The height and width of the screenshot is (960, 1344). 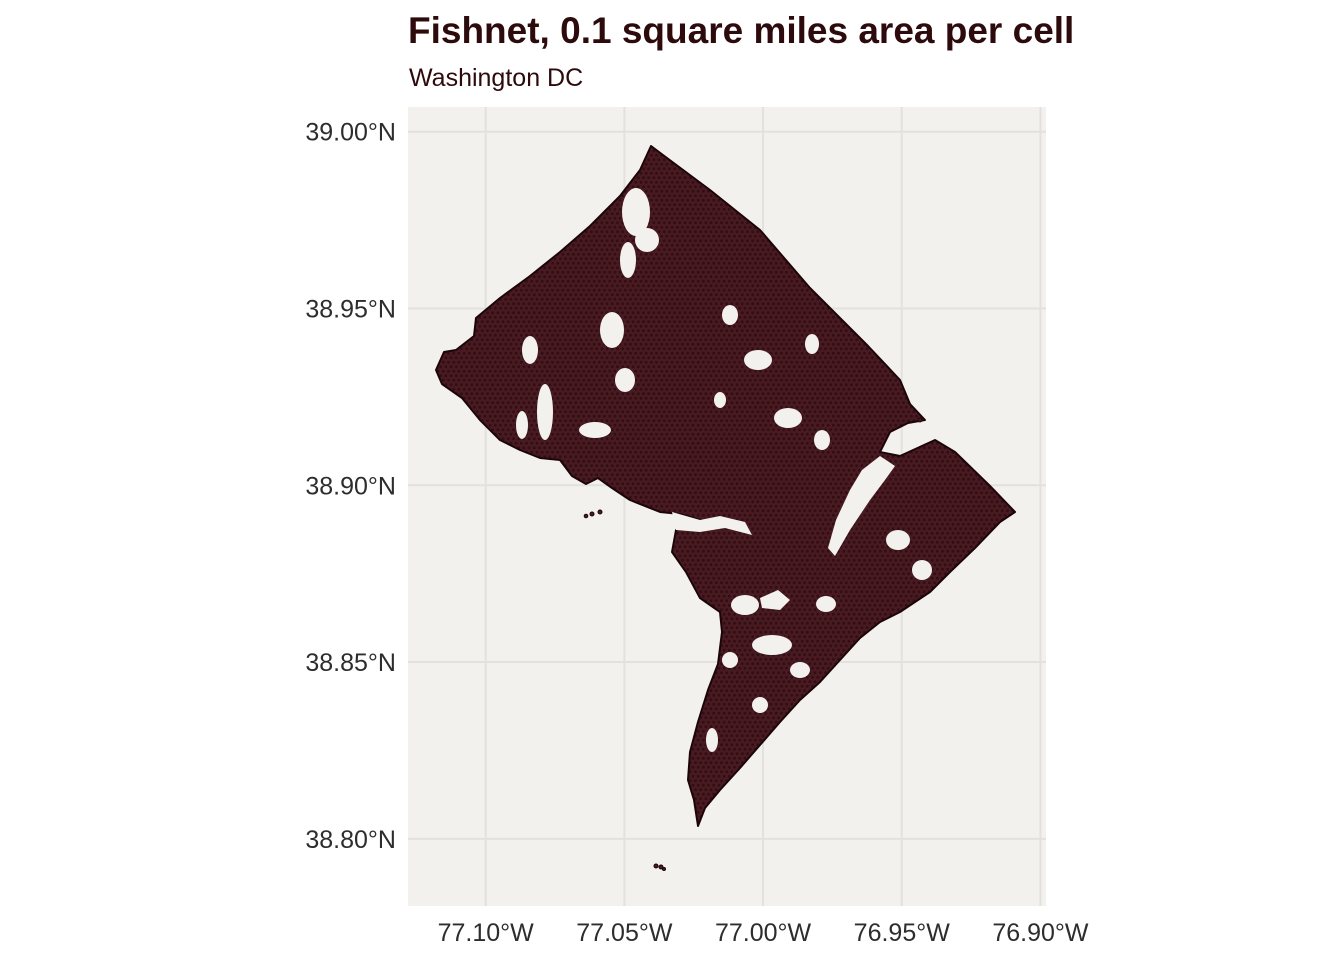 I want to click on x-axis-tick-labels: 77.10°W 77.05°W 77.00°W 76.95°W 76.90°W, so click(x=763, y=933).